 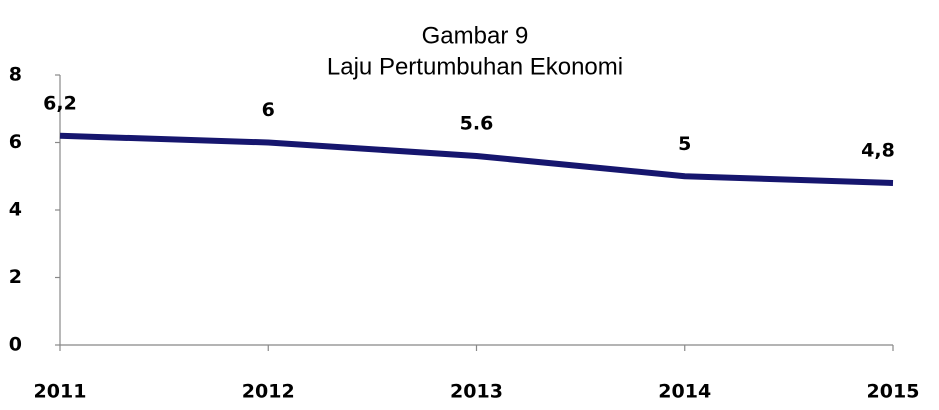 What do you see at coordinates (684, 144) in the screenshot?
I see `data-label: 5` at bounding box center [684, 144].